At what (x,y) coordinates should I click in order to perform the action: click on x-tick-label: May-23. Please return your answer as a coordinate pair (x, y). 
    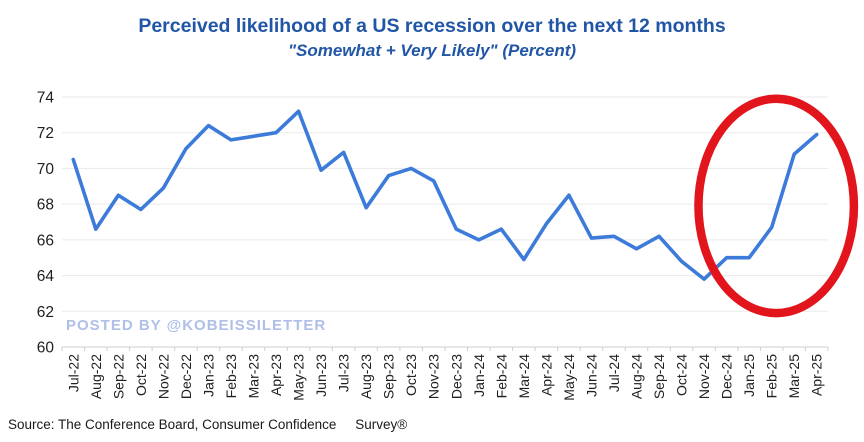
    Looking at the image, I should click on (299, 377).